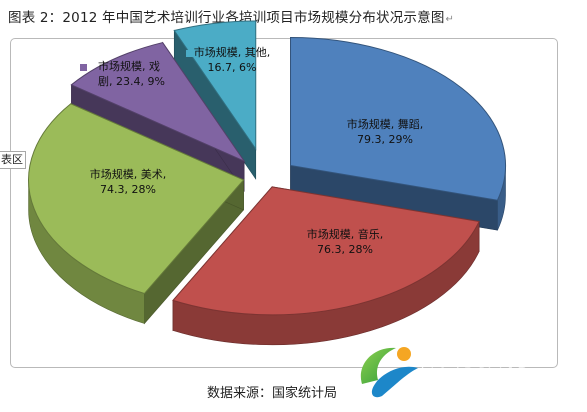  What do you see at coordinates (385, 139) in the screenshot?
I see `slice-label-舞蹈-line2: 79.3, 29%` at bounding box center [385, 139].